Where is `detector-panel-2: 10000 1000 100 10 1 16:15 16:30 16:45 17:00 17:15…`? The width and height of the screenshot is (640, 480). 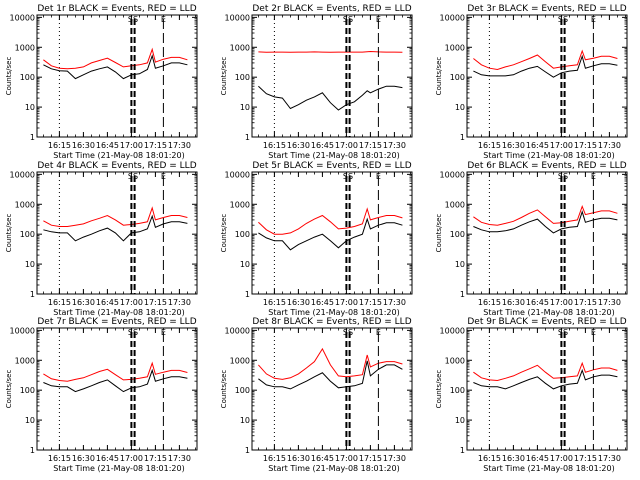
detector-panel-2: 10000 1000 100 10 1 16:15 16:30 16:45 17:00 17:15… is located at coordinates (316, 82).